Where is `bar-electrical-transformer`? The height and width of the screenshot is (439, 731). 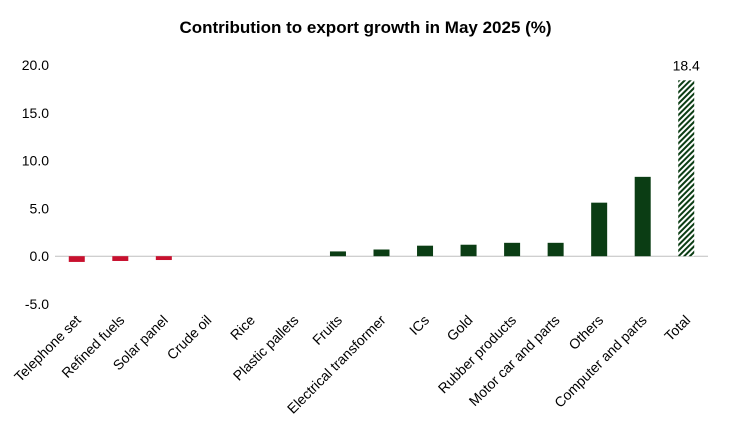 bar-electrical-transformer is located at coordinates (381, 253).